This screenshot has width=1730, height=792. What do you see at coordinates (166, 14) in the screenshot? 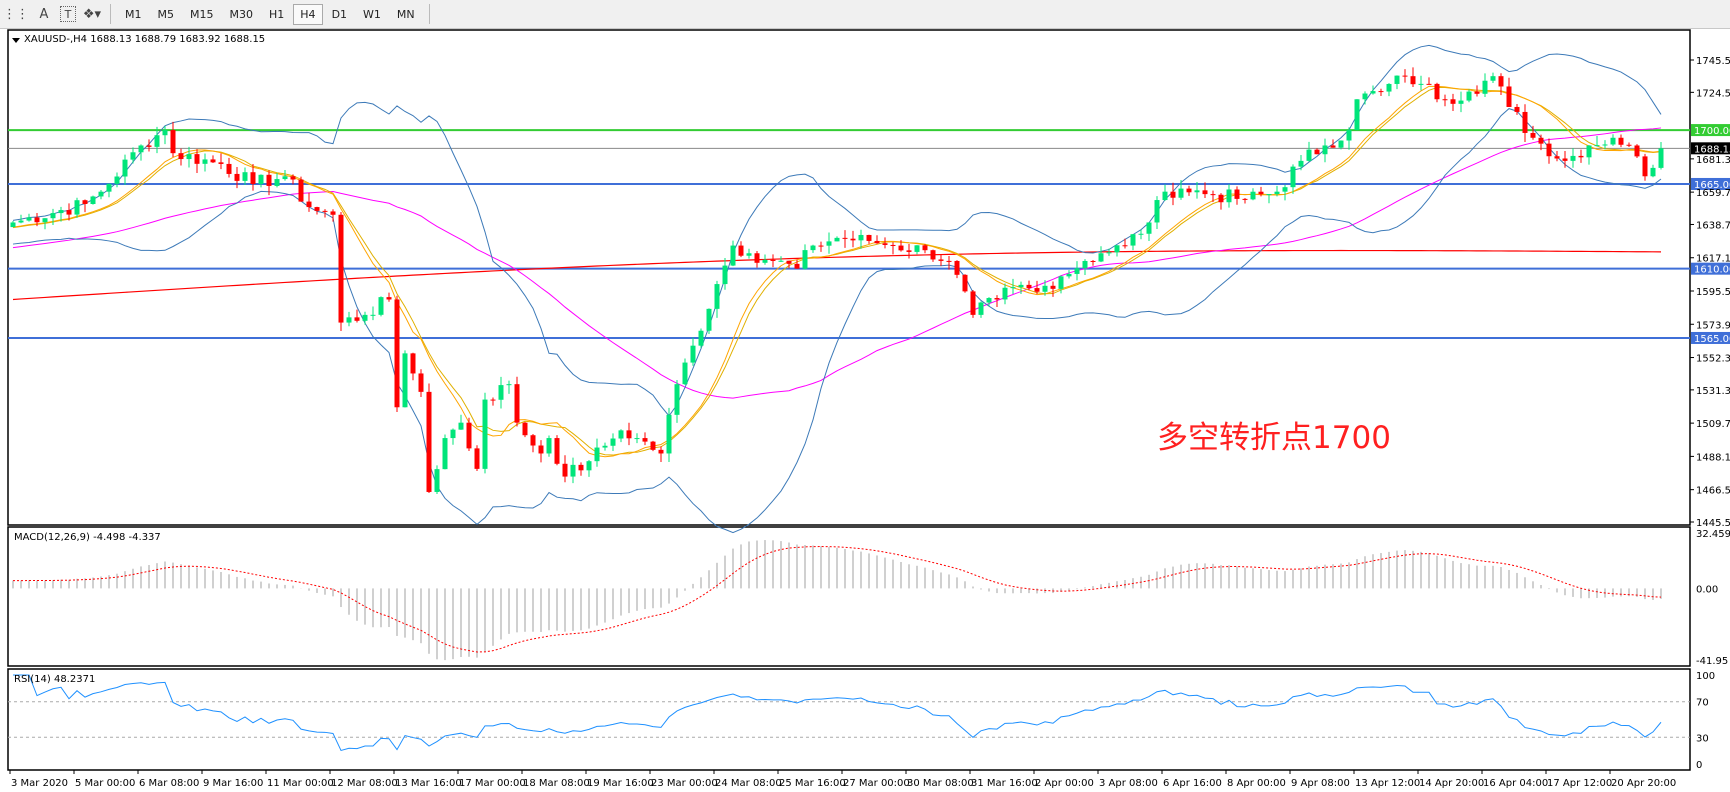
I see `timeframe-m5: M5` at bounding box center [166, 14].